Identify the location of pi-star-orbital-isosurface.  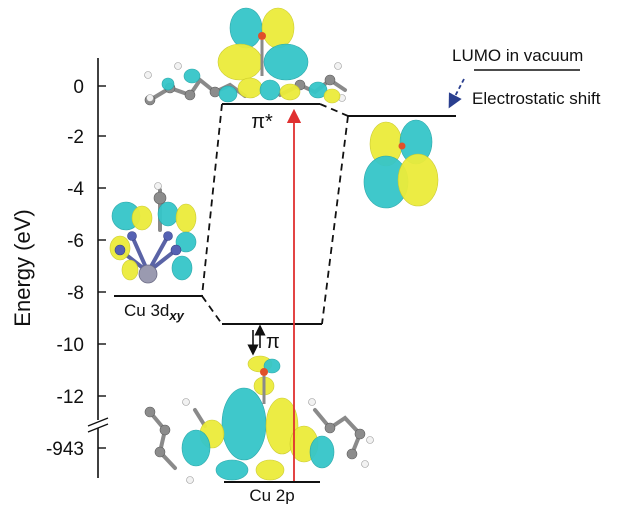
(245, 56).